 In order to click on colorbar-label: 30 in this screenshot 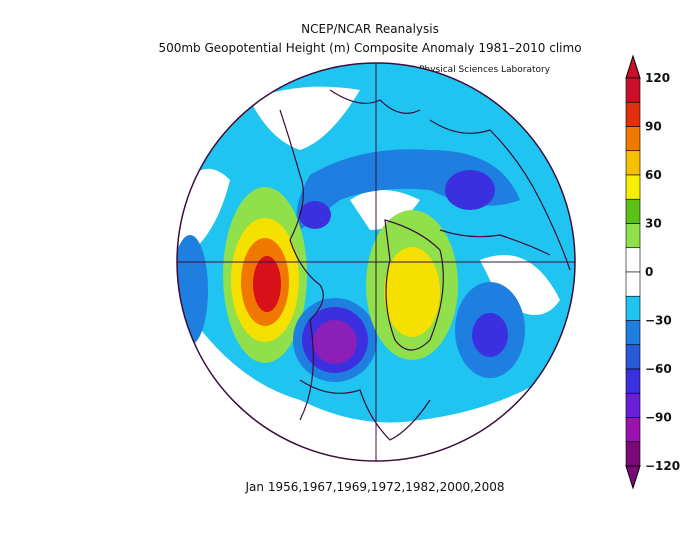, I will do `click(653, 224)`.